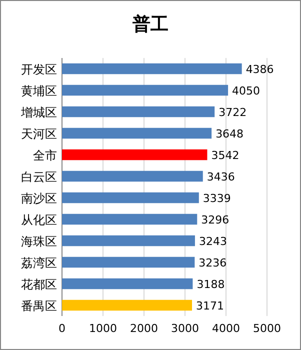 This screenshot has height=350, width=301. Describe the element at coordinates (260, 69) in the screenshot. I see `data-label: 4386` at that location.